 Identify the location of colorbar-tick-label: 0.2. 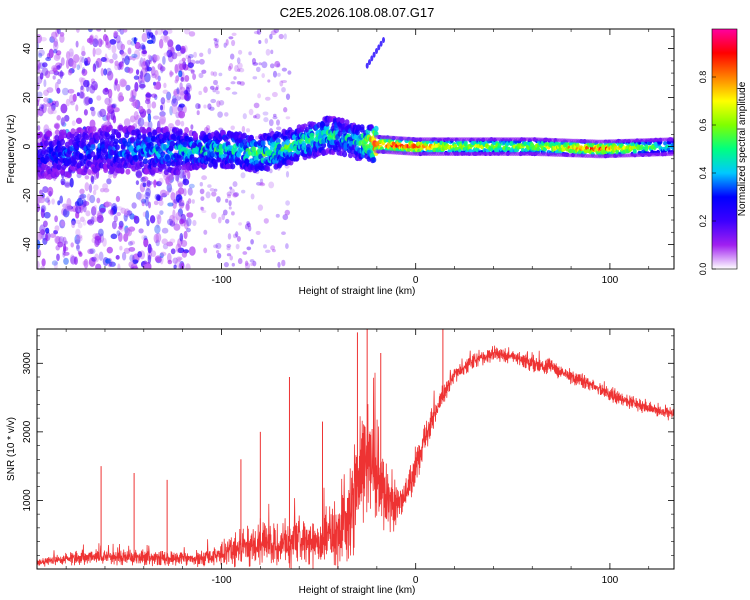
(703, 221).